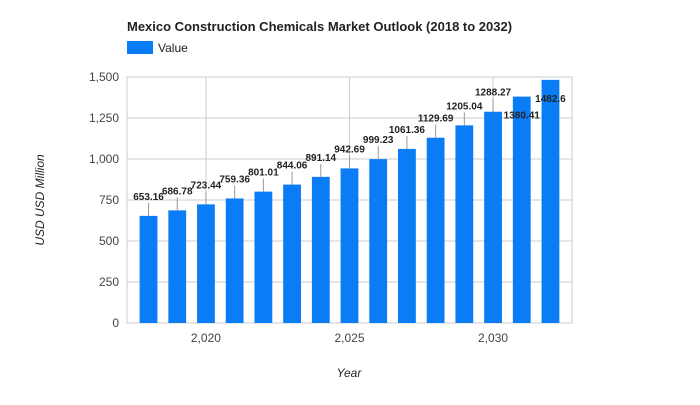 Image resolution: width=700 pixels, height=405 pixels. Describe the element at coordinates (177, 191) in the screenshot. I see `data-label: 686.78` at that location.